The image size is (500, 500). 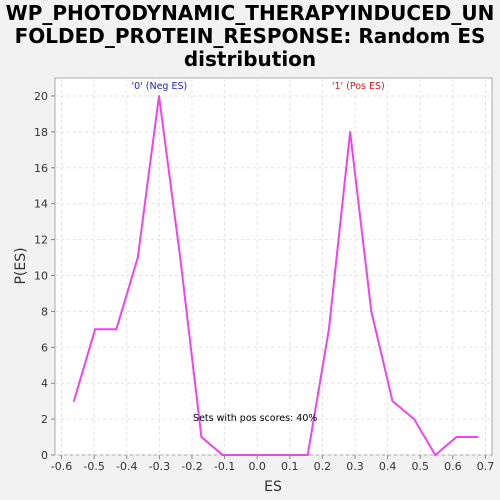 What do you see at coordinates (255, 418) in the screenshot?
I see `chart-annotation: Sets with pos scores: 40%` at bounding box center [255, 418].